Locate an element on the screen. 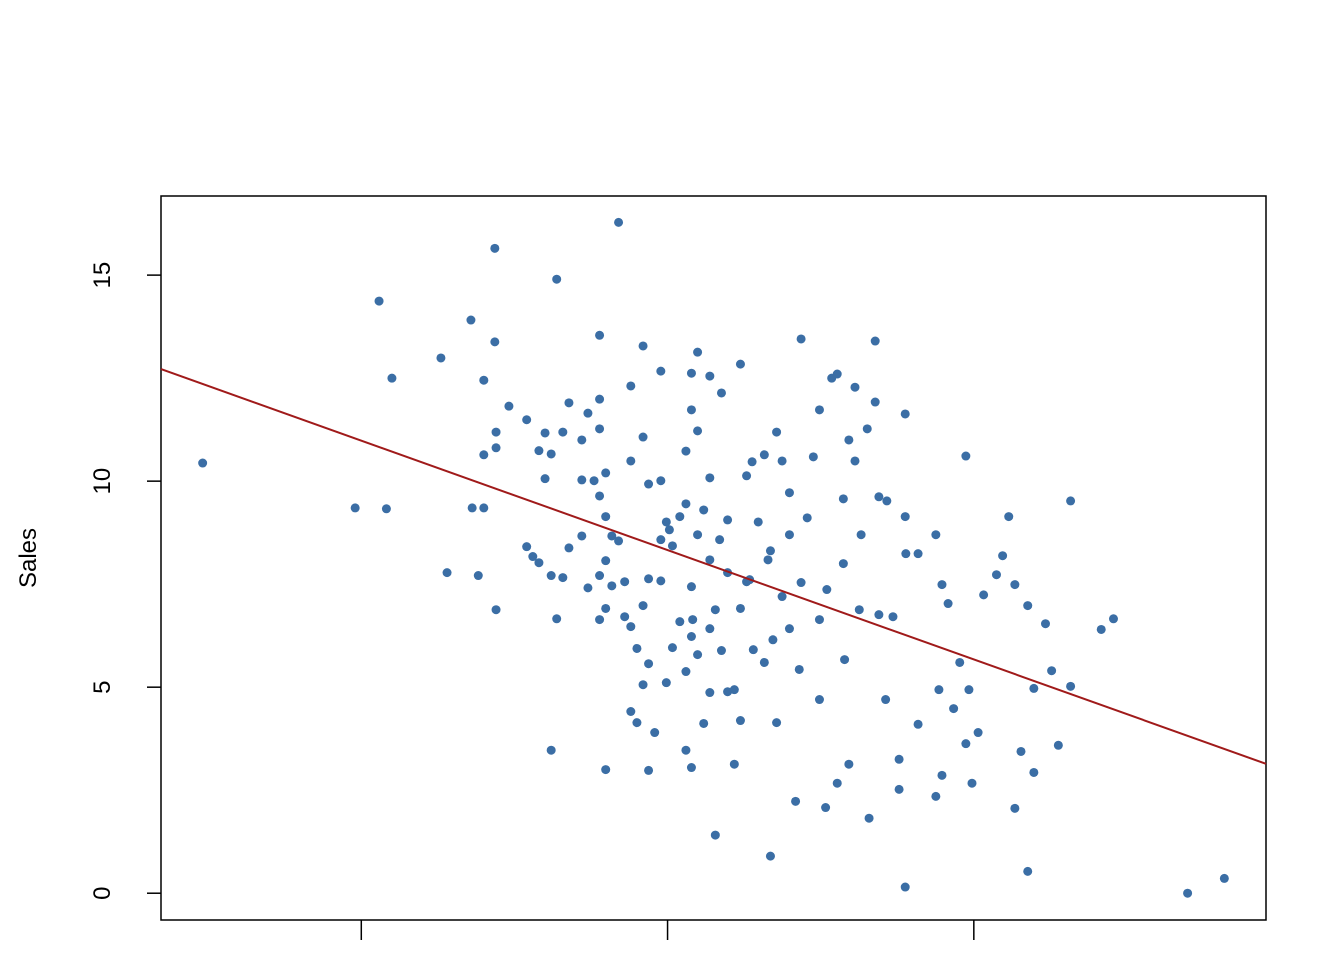 This screenshot has height=960, width=1344. y-axis-label: Sales is located at coordinates (28, 558).